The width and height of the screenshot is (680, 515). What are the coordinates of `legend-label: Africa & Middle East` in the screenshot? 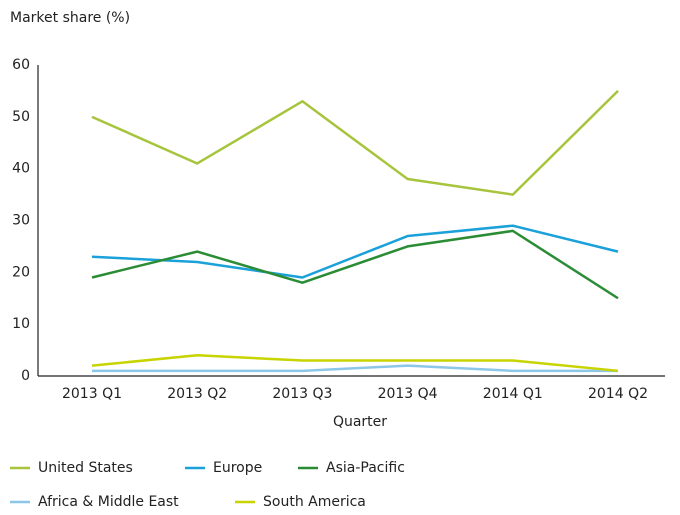 It's located at (108, 502).